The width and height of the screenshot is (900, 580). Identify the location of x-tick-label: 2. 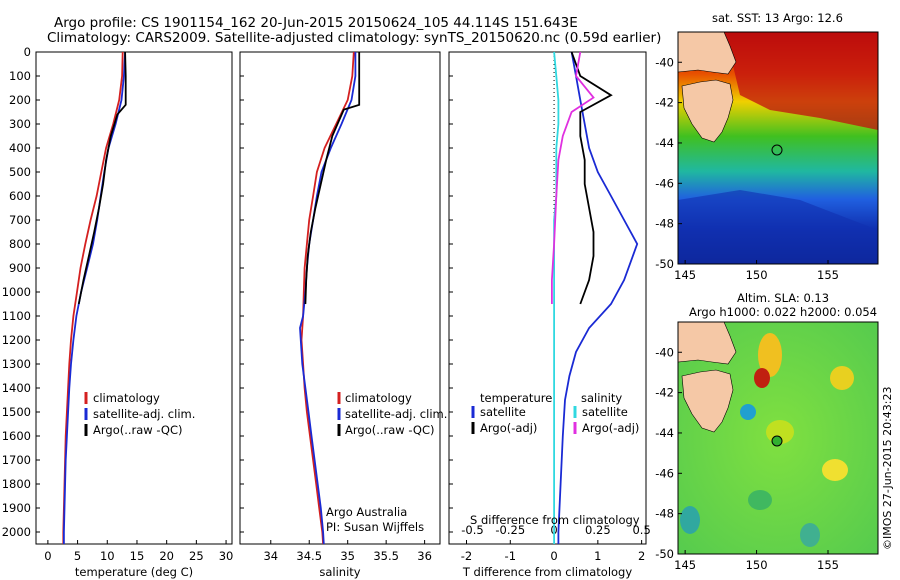
(641, 556).